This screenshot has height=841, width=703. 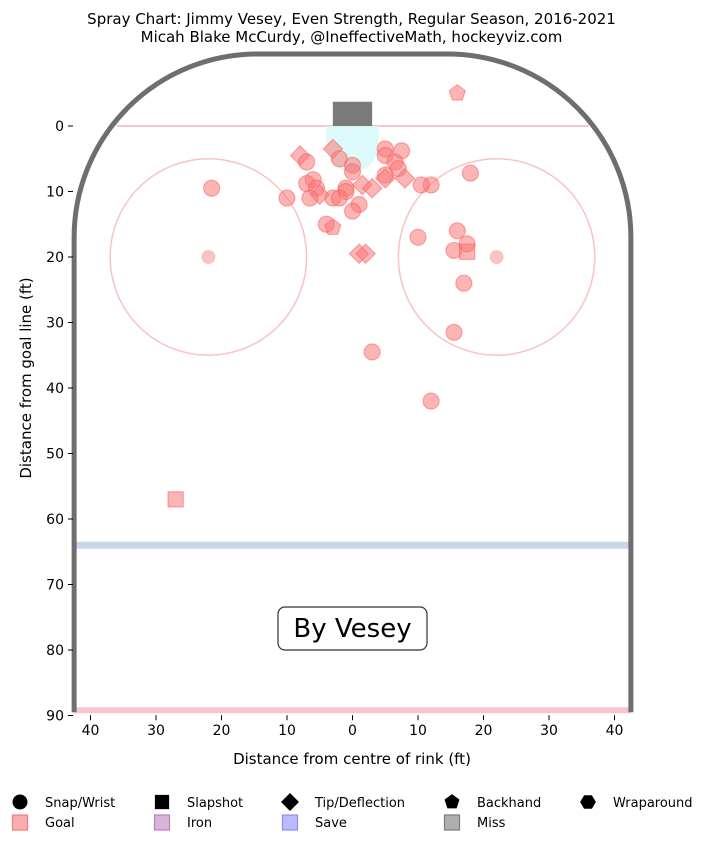 What do you see at coordinates (290, 802) in the screenshot?
I see `diamond-icon` at bounding box center [290, 802].